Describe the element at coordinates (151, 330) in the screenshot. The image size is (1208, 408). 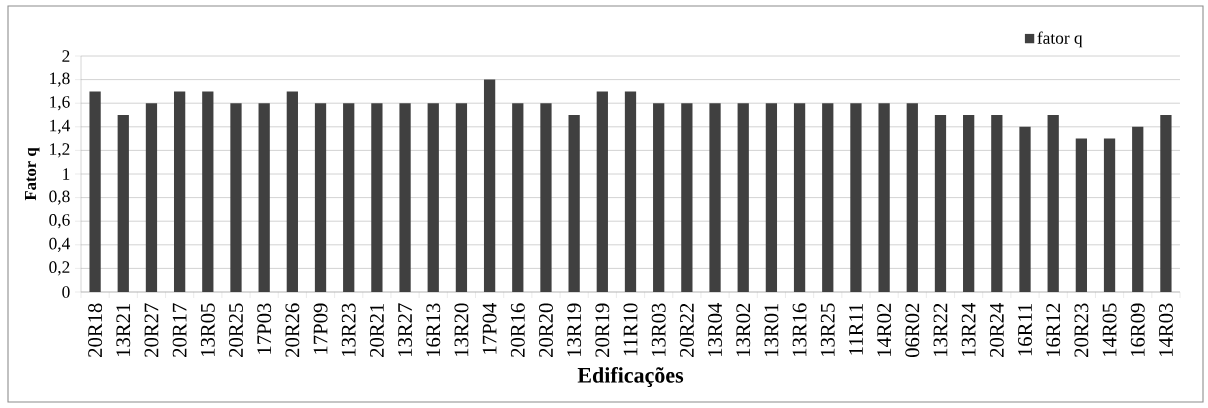
I see `x-tick-label: 20R27` at that location.